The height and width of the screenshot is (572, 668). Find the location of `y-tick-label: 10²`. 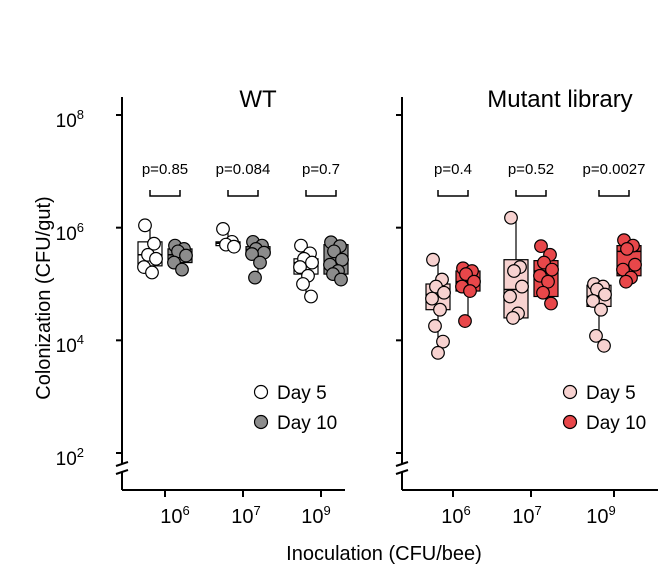

y-tick-label: 10² is located at coordinates (70, 457).